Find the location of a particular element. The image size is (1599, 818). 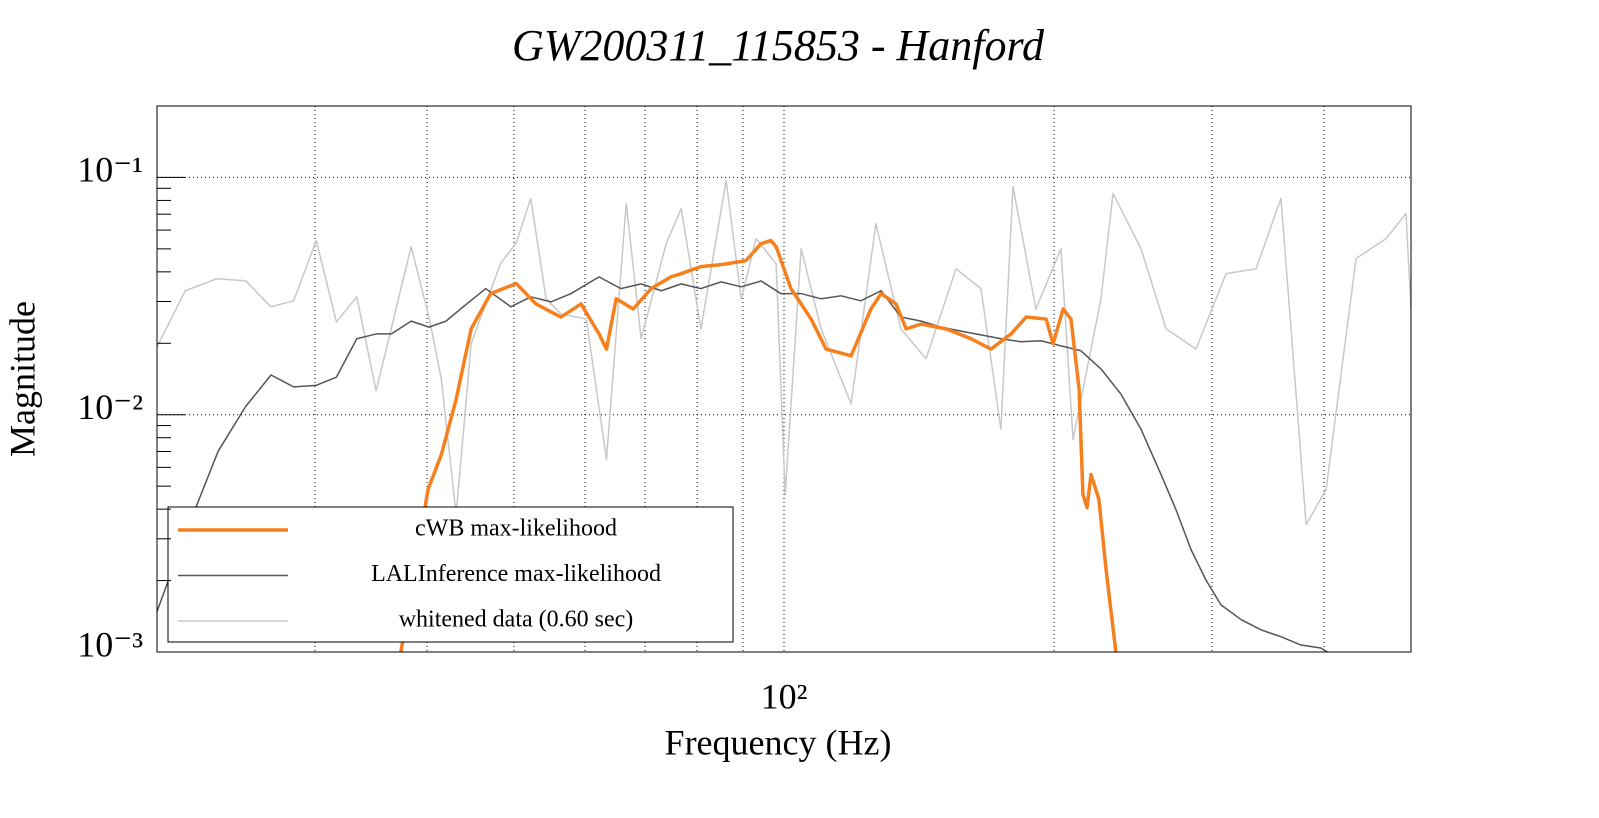

y-axis-label: Magnitude is located at coordinates (22, 379).